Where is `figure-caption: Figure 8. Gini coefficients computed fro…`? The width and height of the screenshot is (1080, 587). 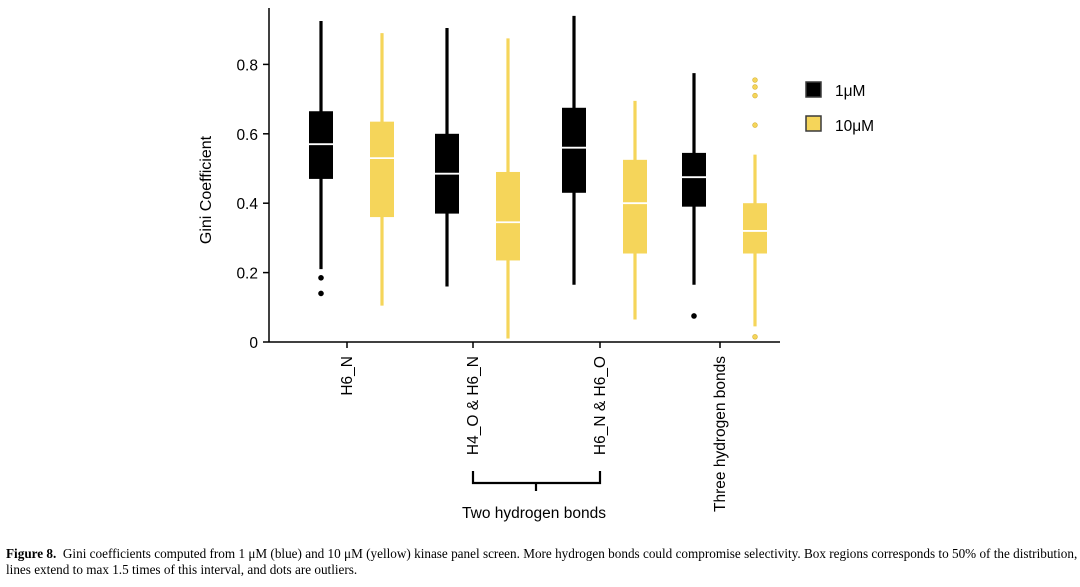
figure-caption: Figure 8. Gini coefficients computed fro… is located at coordinates (542, 562).